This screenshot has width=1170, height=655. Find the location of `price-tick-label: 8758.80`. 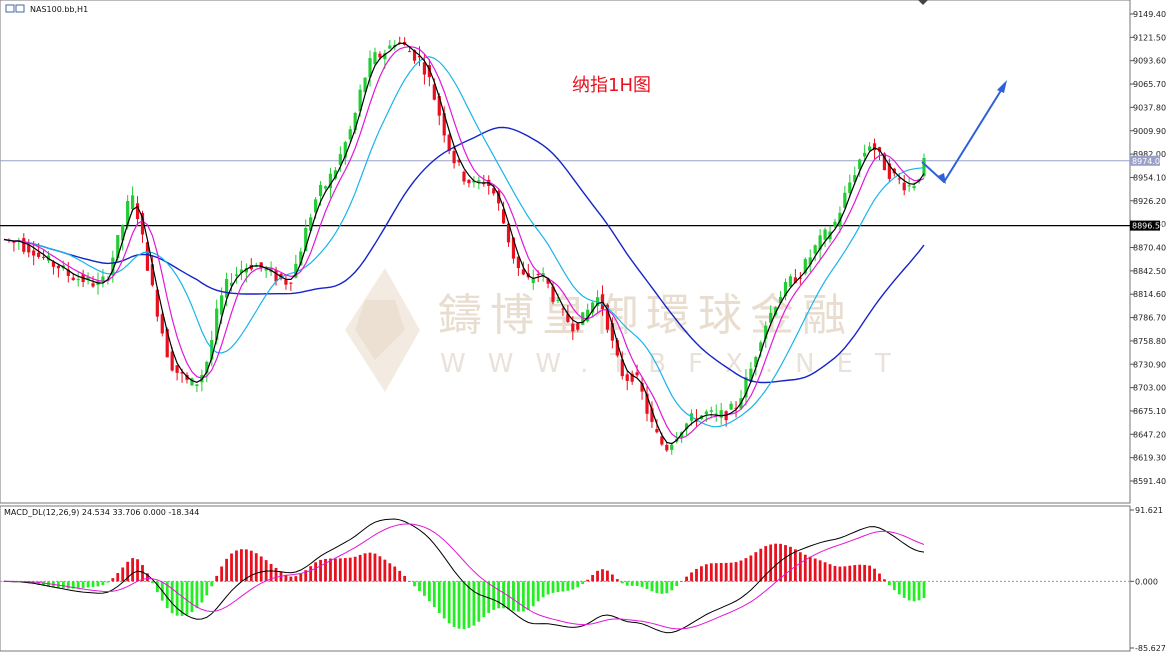

price-tick-label: 8758.80 is located at coordinates (1149, 341).